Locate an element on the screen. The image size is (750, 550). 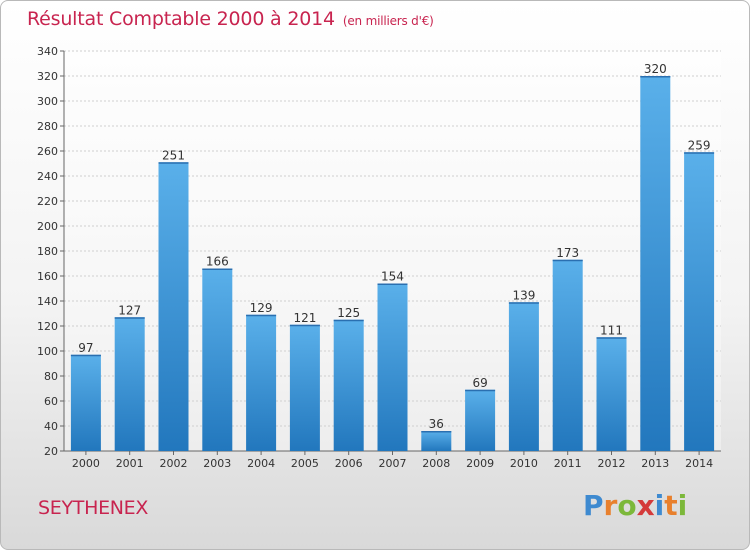
value-label-2009: 69 is located at coordinates (479, 383).